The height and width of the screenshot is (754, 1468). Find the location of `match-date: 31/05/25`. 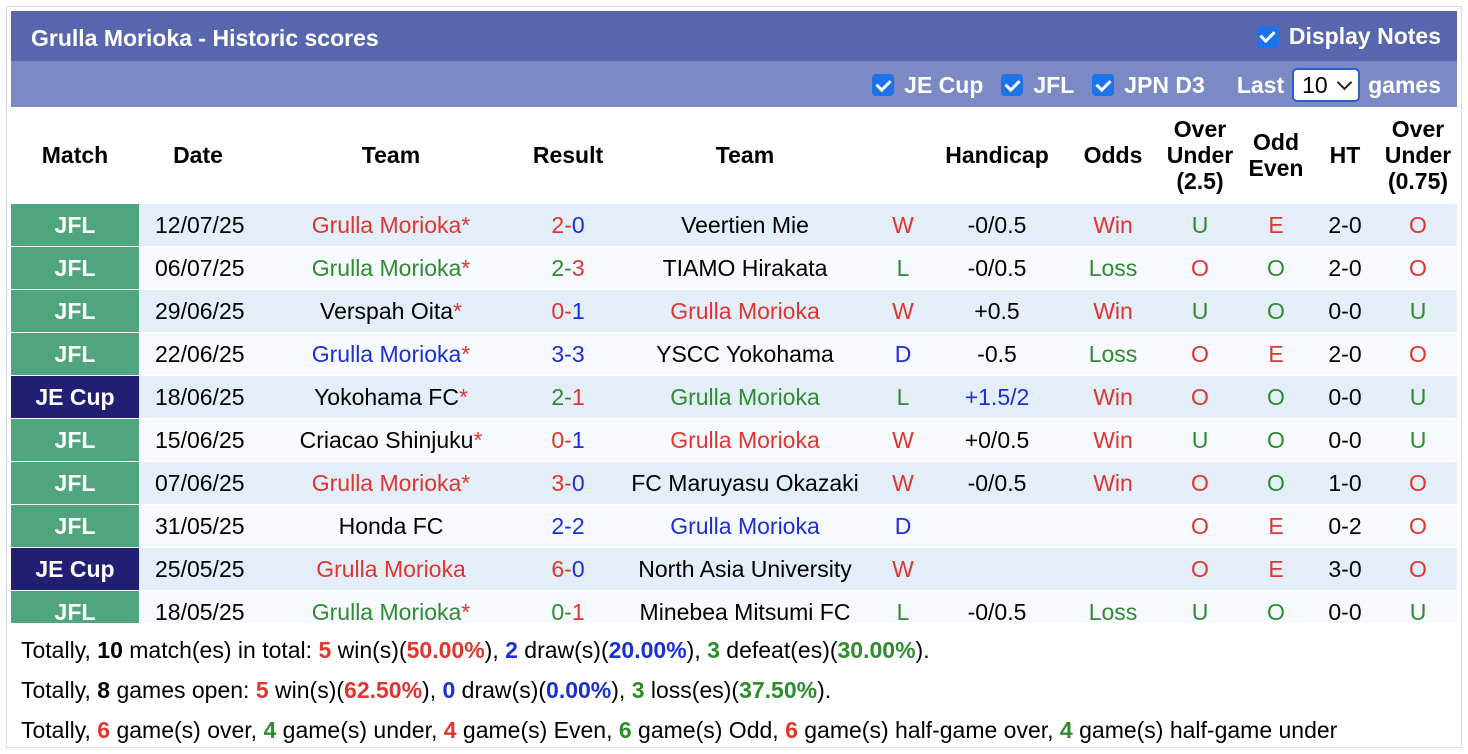

match-date: 31/05/25 is located at coordinates (198, 526).